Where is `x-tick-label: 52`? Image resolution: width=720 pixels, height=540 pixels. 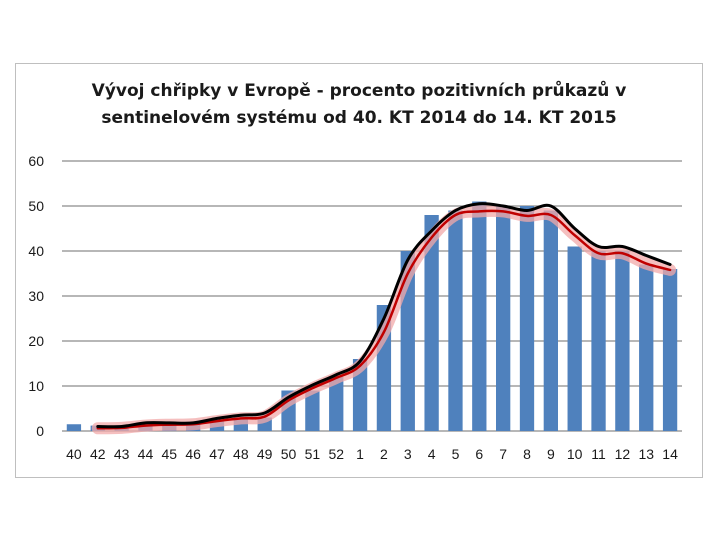
x-tick-label: 52 is located at coordinates (336, 454).